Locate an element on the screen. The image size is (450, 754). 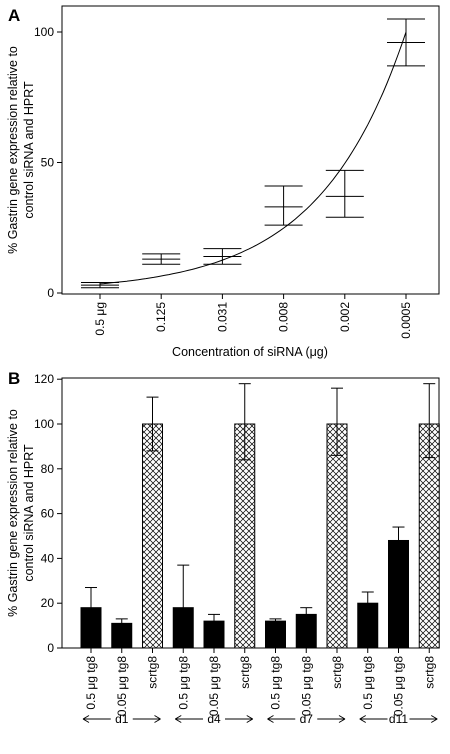
panel-a-y-title-line2: control siRNA and HPRT is located at coordinates (29, 150).